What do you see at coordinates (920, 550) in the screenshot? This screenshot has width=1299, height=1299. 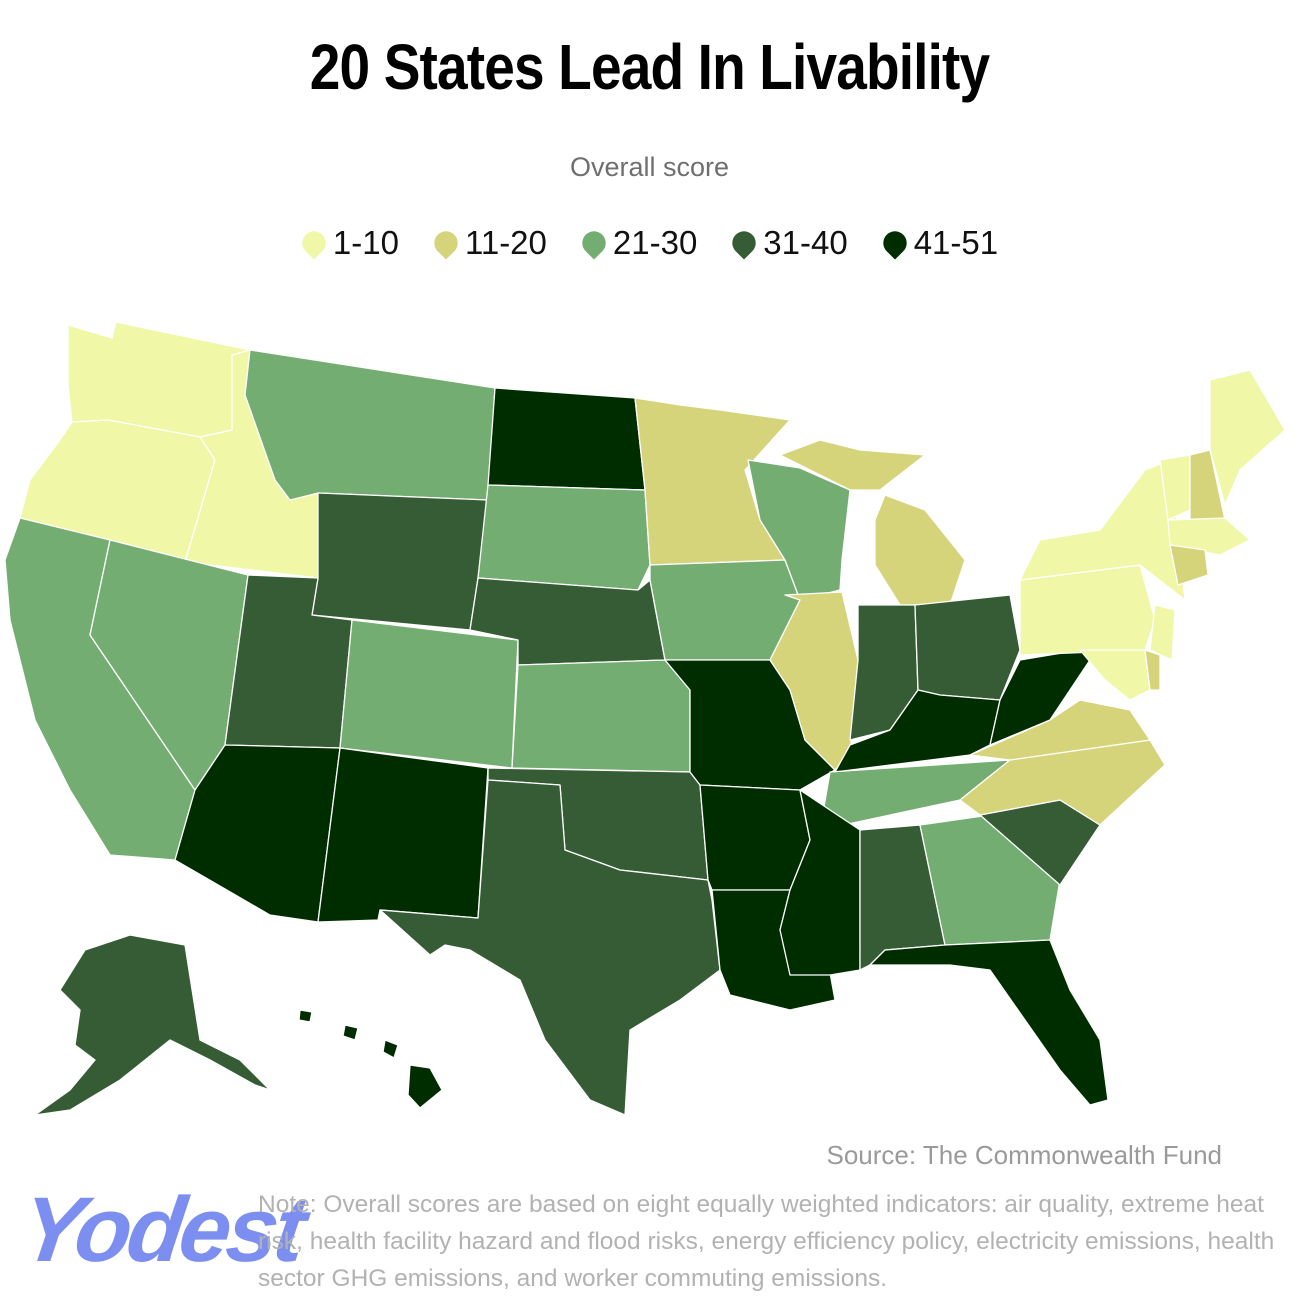 I see `state-mi` at bounding box center [920, 550].